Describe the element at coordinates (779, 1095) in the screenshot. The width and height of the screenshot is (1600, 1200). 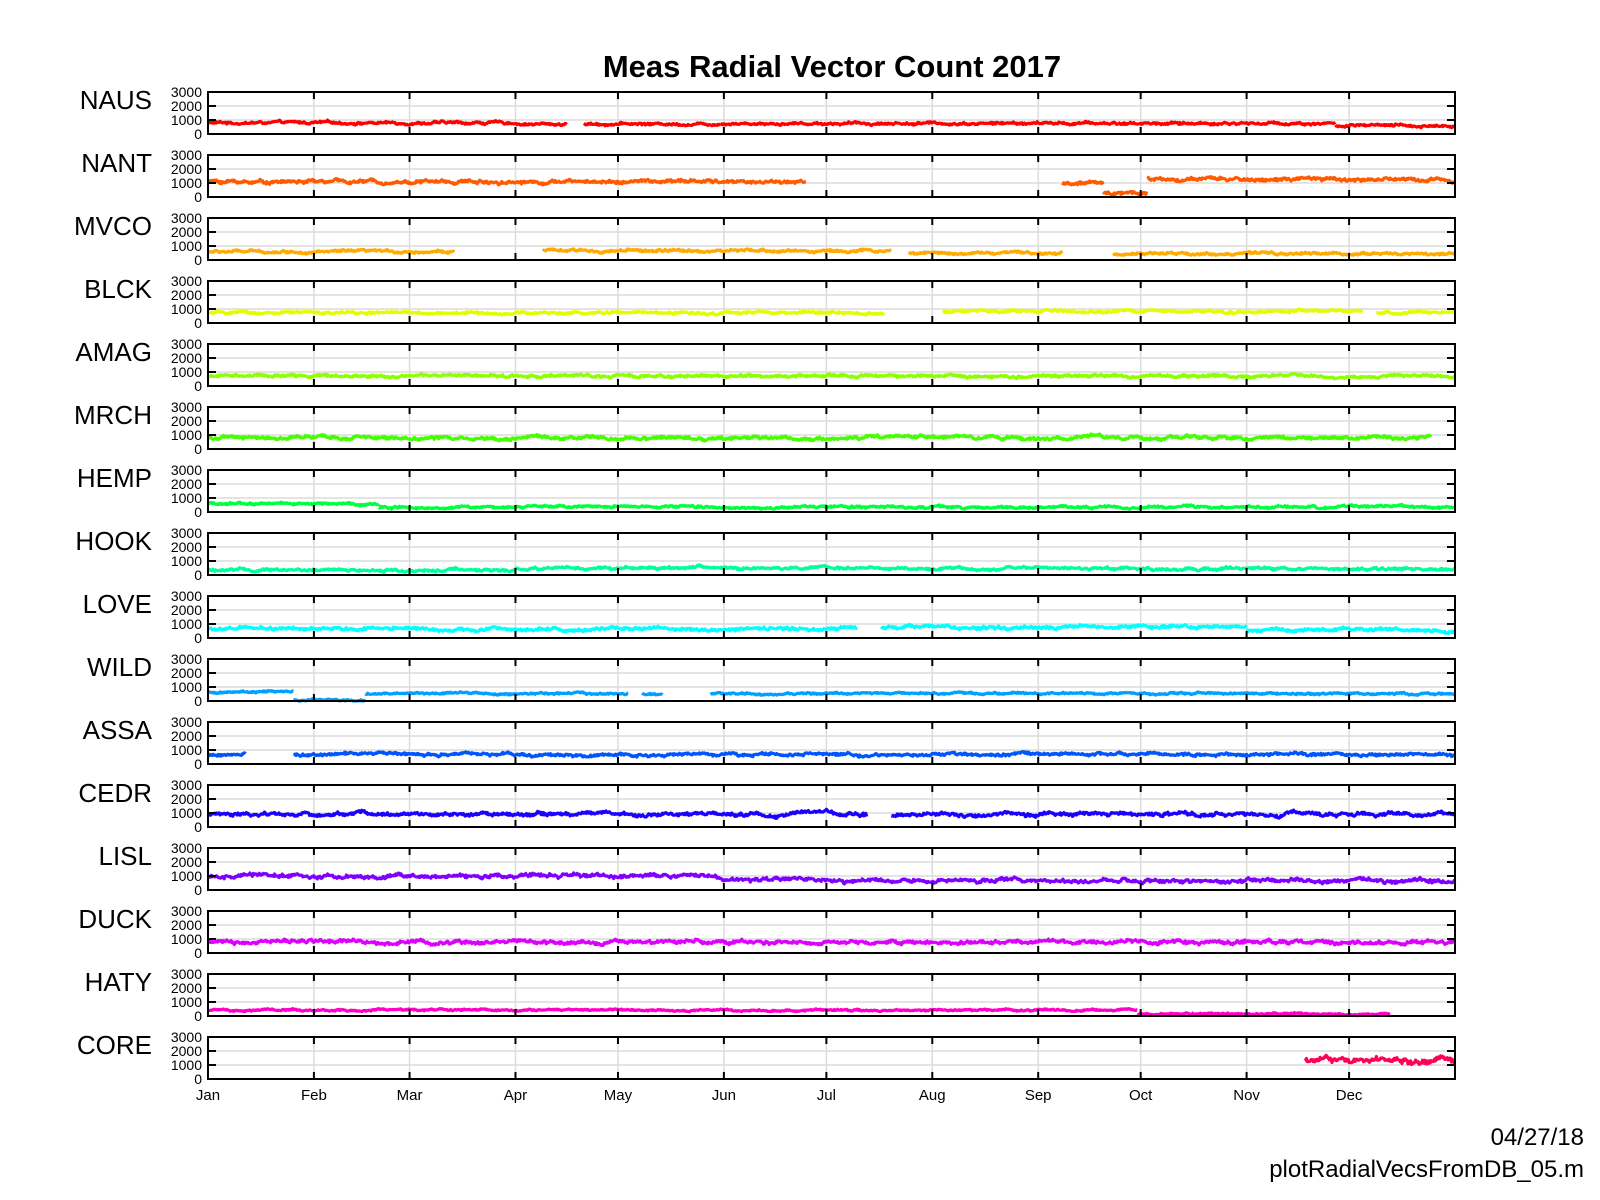
I see `x-axis-tick-labels: Jan Feb Mar Apr May Jun Jul Aug Sep Oct Nov Dec` at that location.